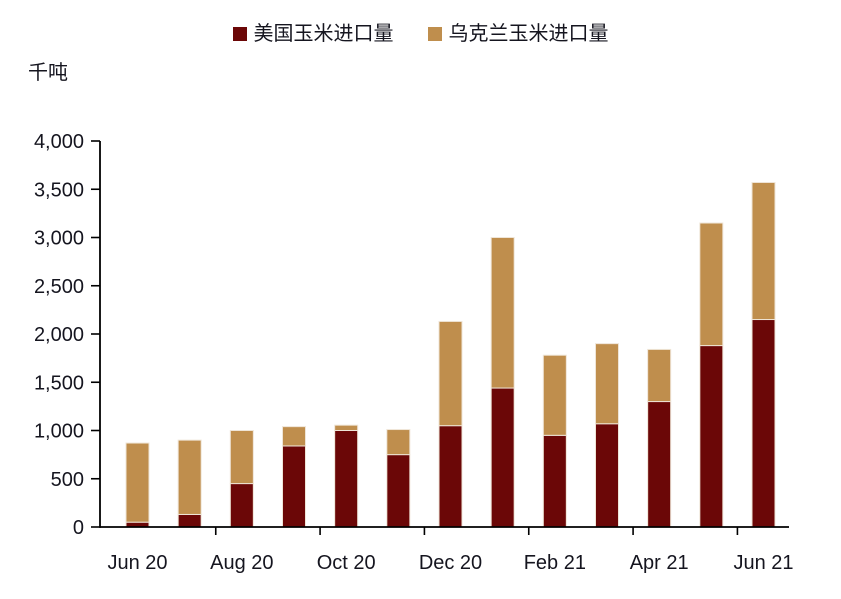  What do you see at coordinates (420, 34) in the screenshot?
I see `chart-legend: 美国玉米进口量 乌克兰玉米进口量` at bounding box center [420, 34].